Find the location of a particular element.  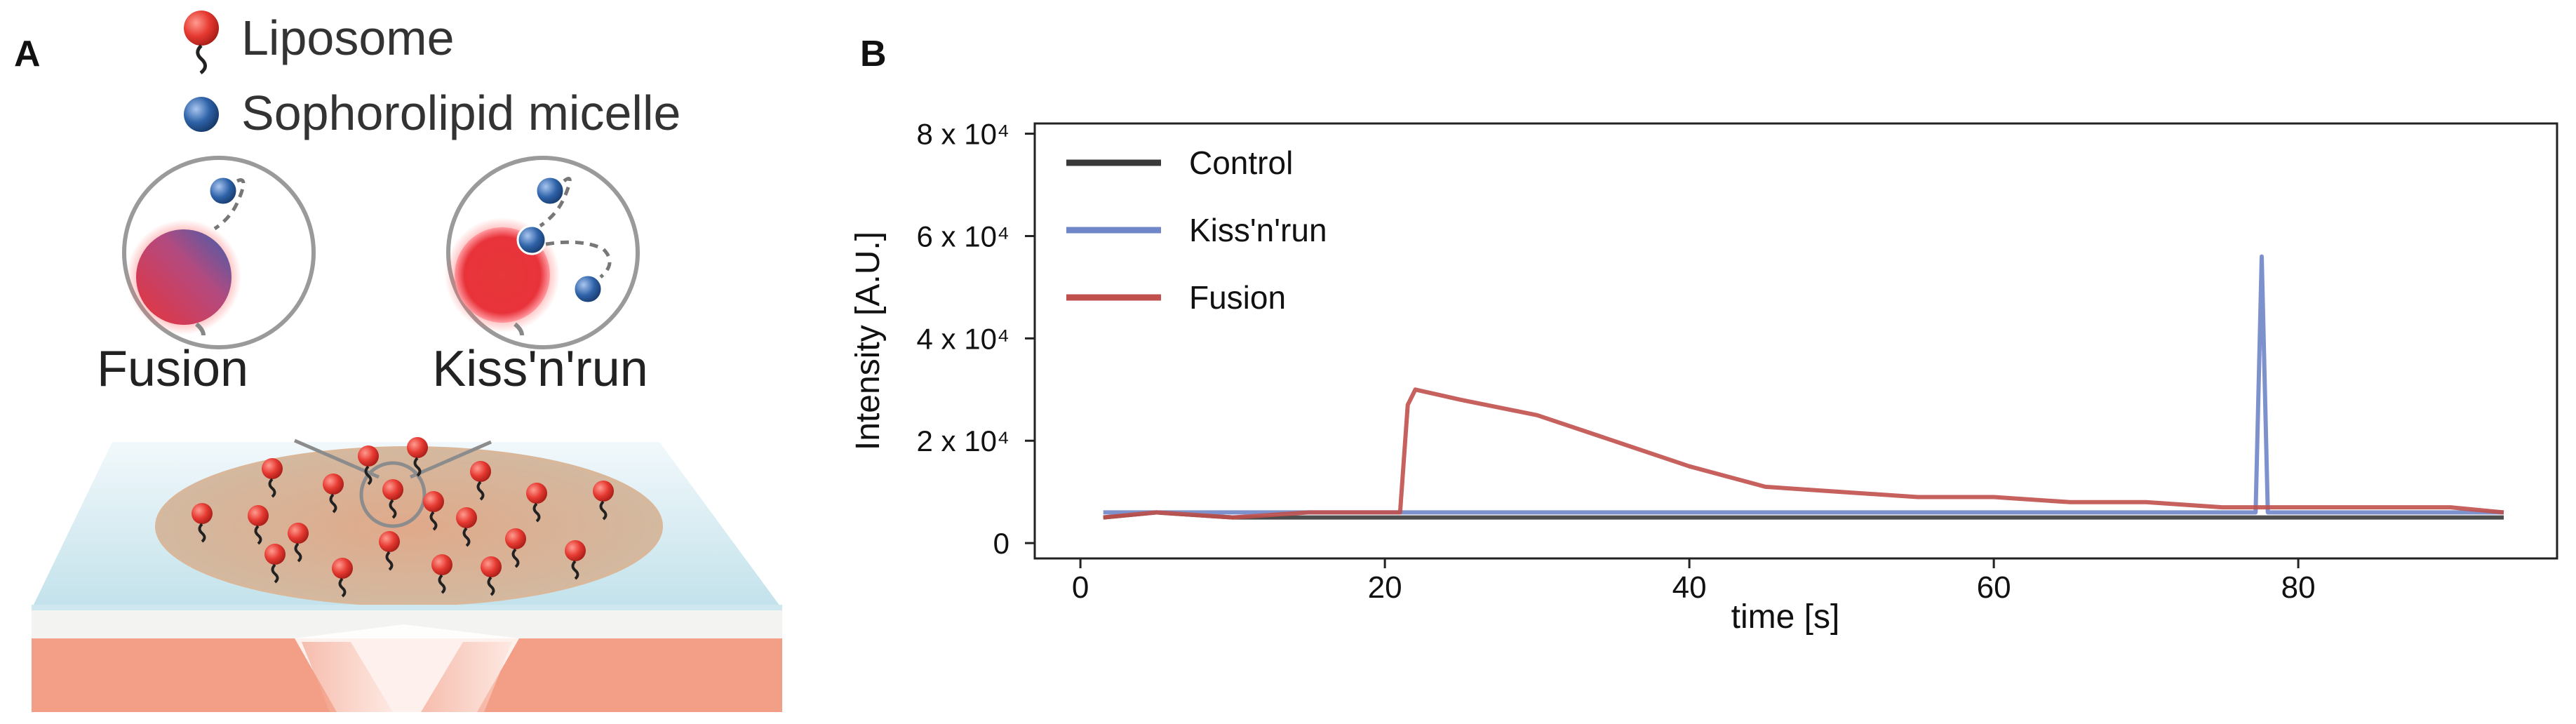

legend-label: Fusion is located at coordinates (1237, 297).